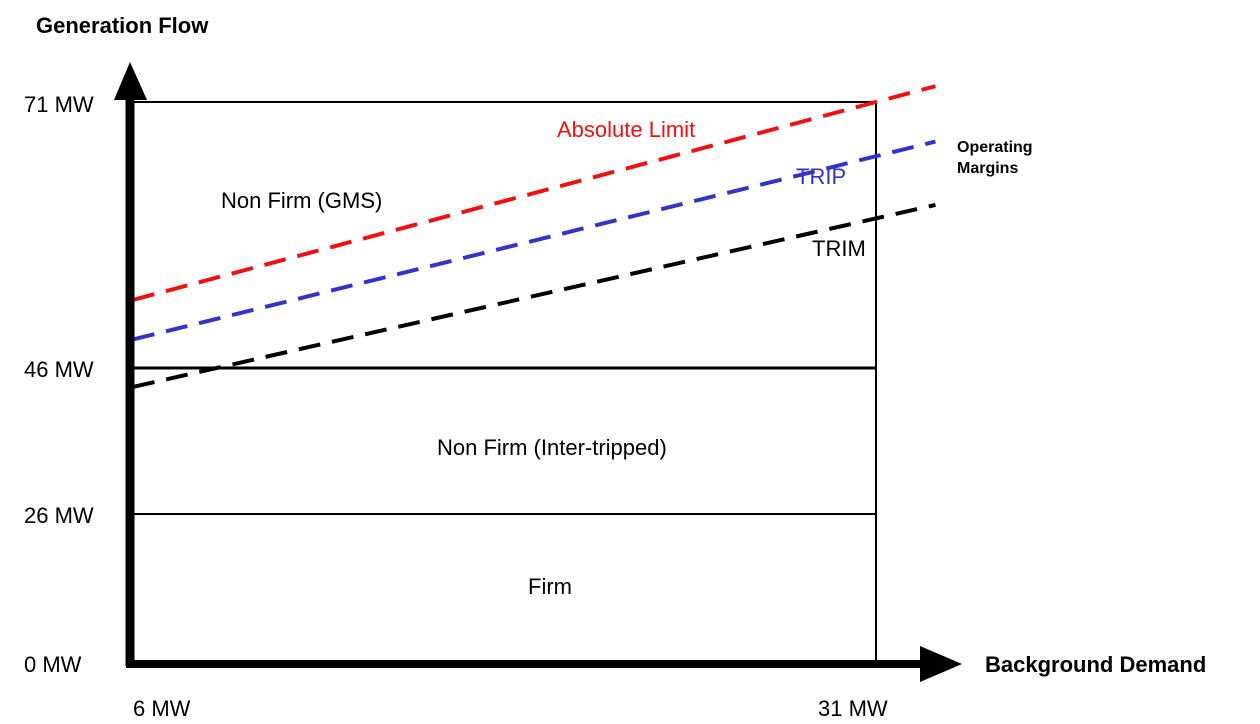  I want to click on y-tick-26: 26 MW, so click(59, 515).